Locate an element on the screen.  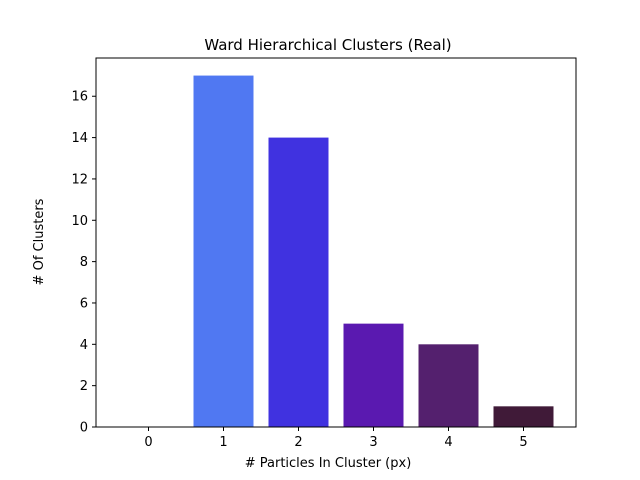
y-tick-label: 2 is located at coordinates (84, 386).